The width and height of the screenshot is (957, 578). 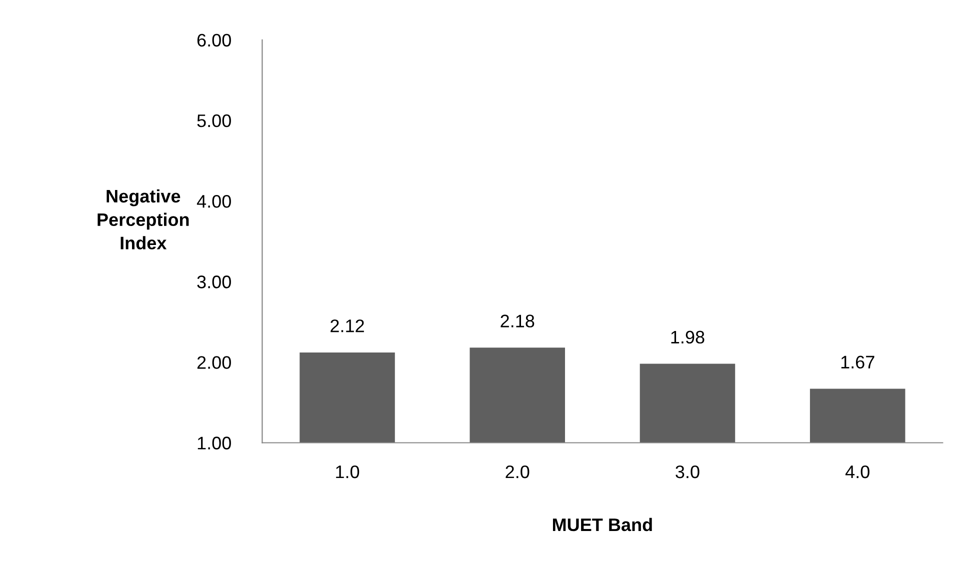 What do you see at coordinates (214, 362) in the screenshot?
I see `y-tick-label: 2.00` at bounding box center [214, 362].